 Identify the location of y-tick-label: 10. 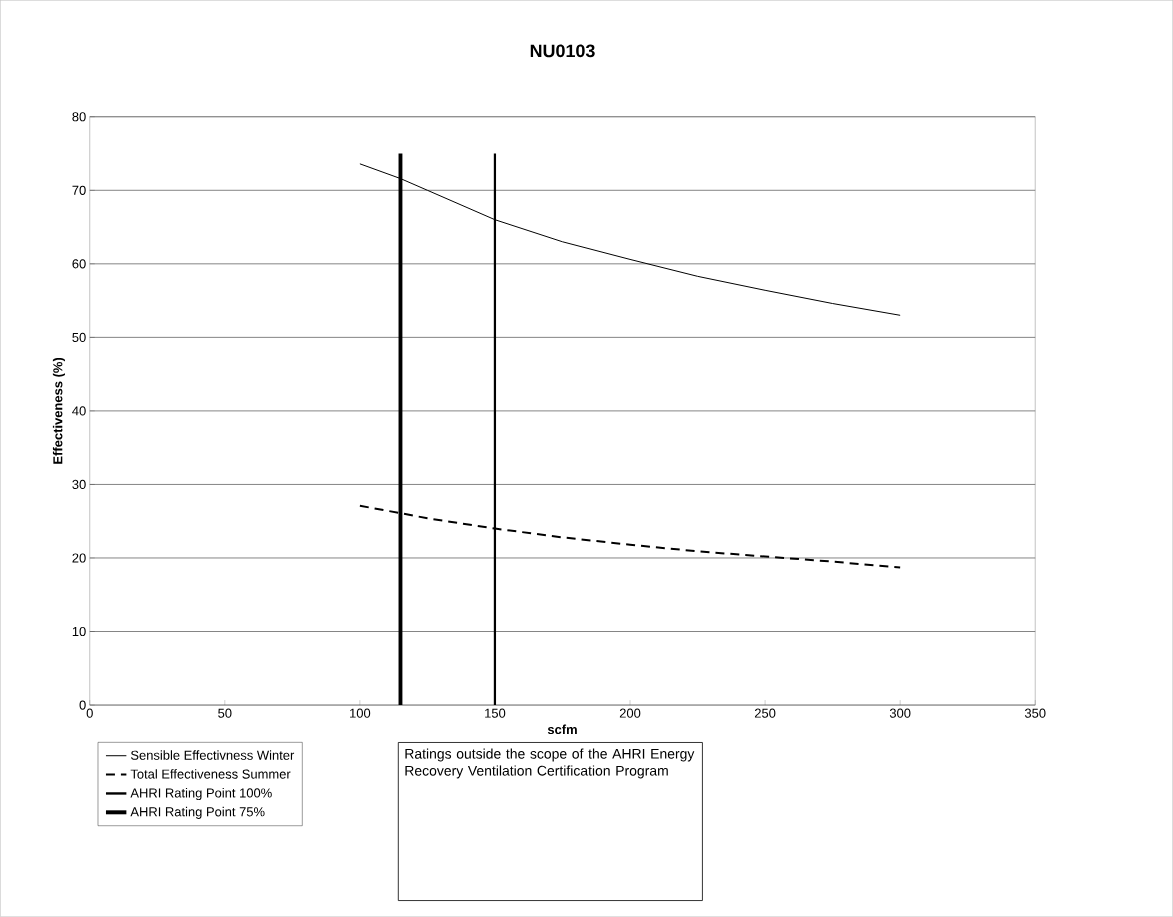
(79, 631).